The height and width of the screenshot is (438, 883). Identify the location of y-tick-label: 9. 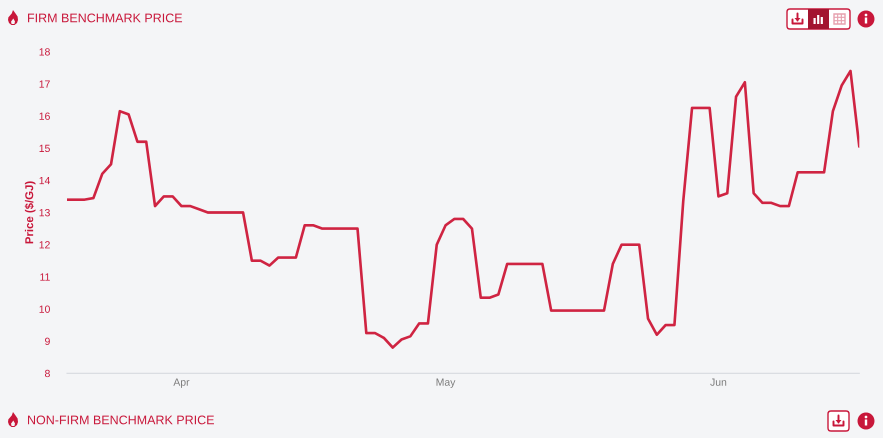
(47, 342).